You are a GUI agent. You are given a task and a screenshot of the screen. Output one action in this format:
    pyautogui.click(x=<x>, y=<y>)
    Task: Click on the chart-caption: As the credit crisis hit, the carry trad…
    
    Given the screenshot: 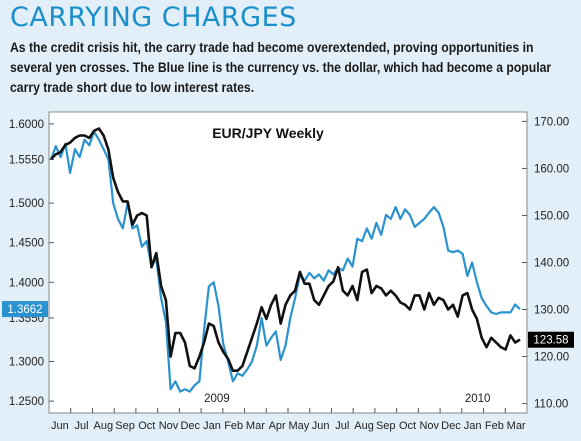 What is the action you would take?
    pyautogui.click(x=281, y=68)
    